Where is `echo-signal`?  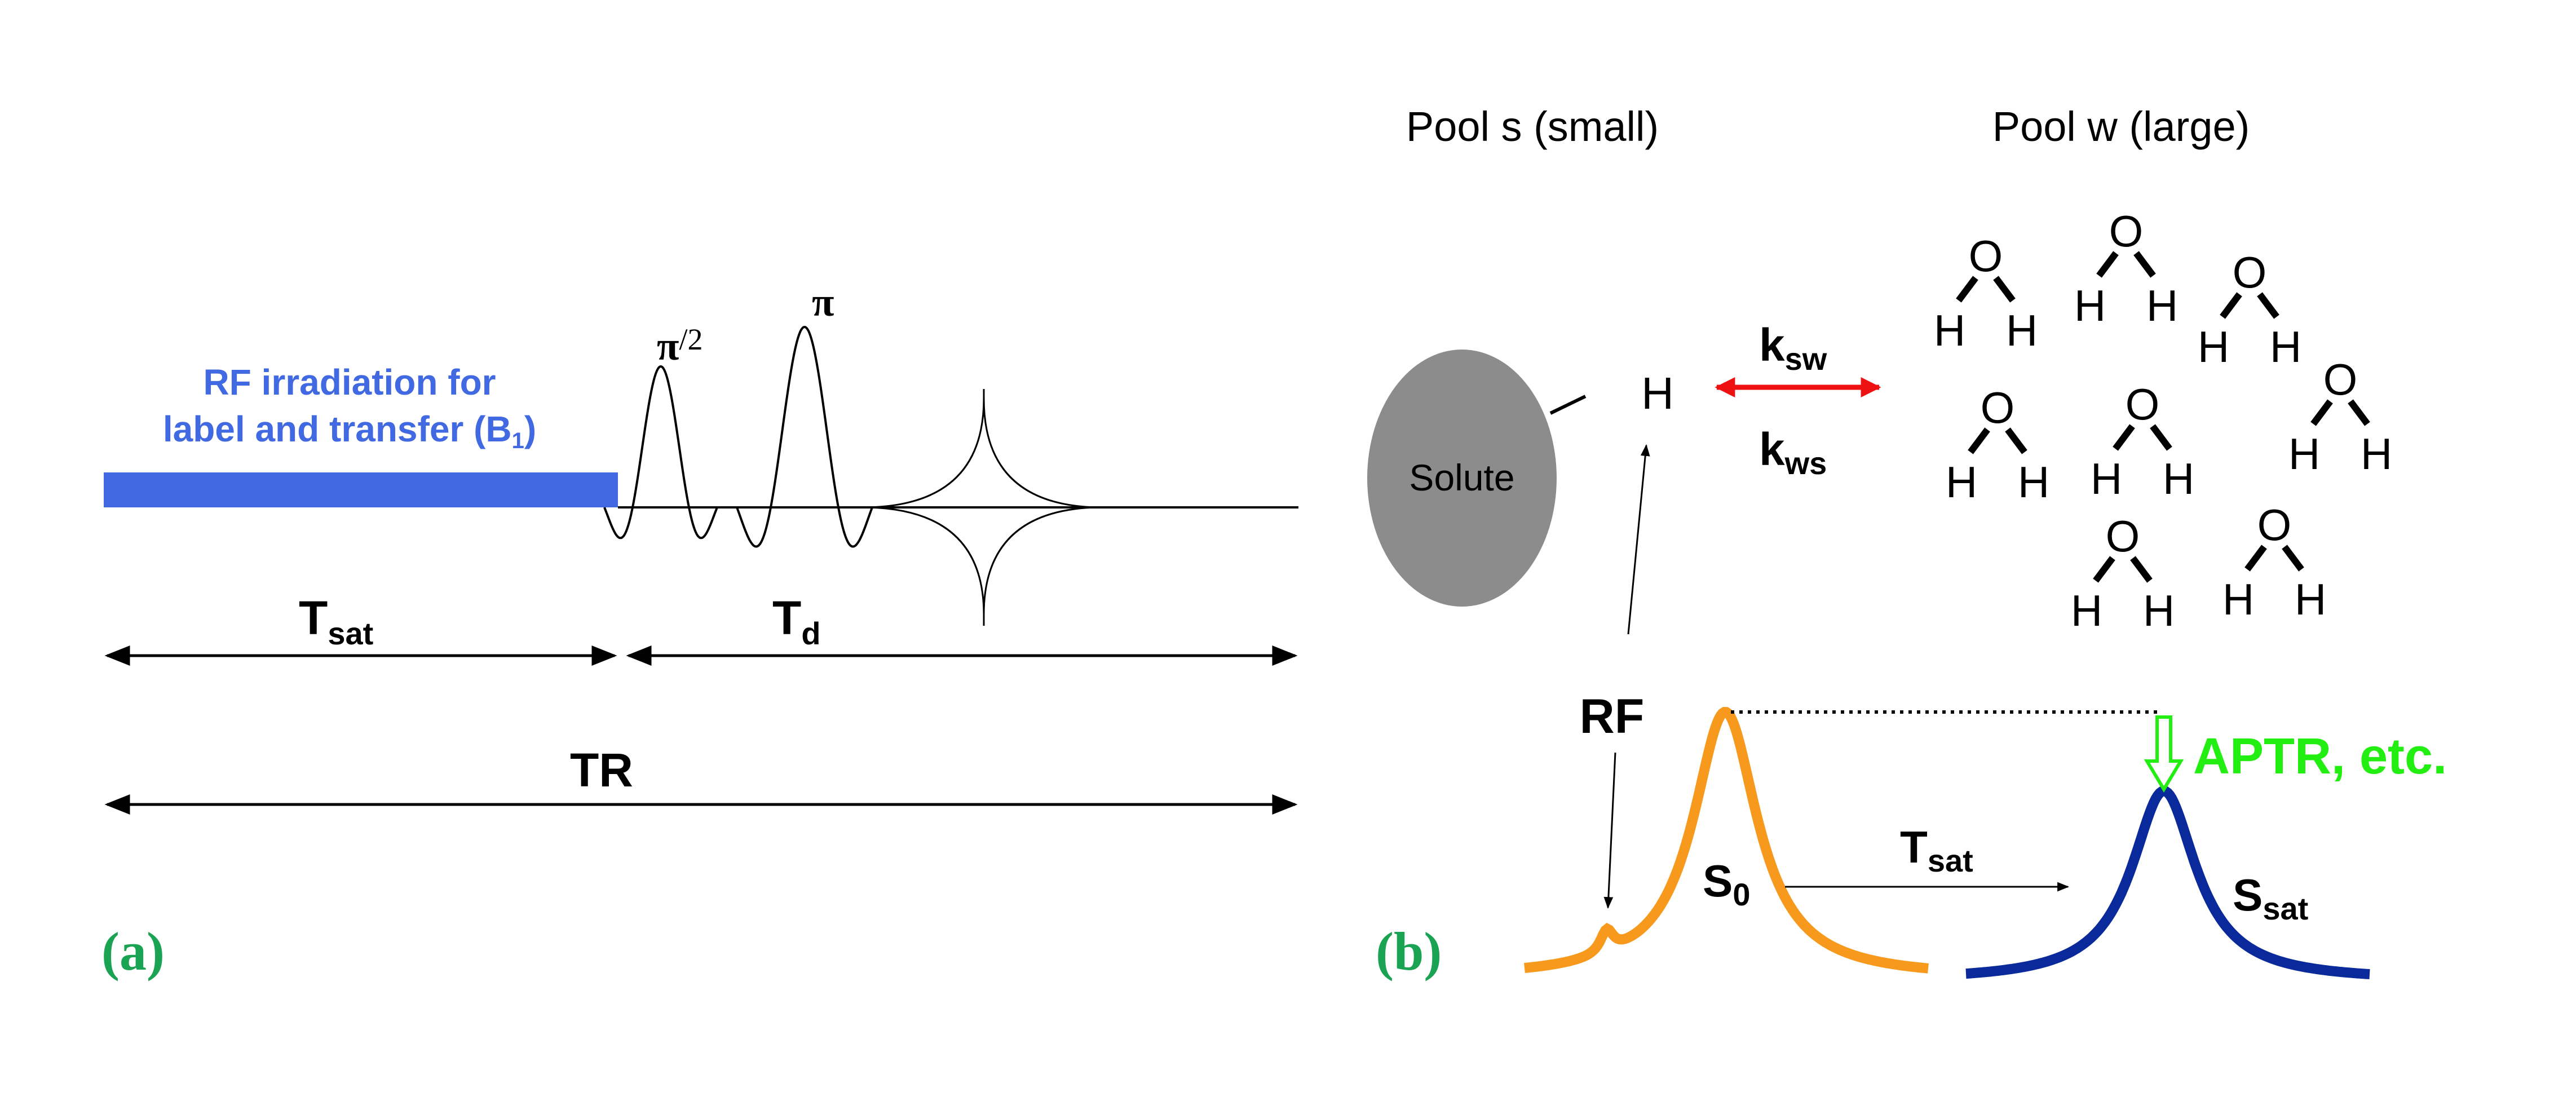 echo-signal is located at coordinates (982, 508).